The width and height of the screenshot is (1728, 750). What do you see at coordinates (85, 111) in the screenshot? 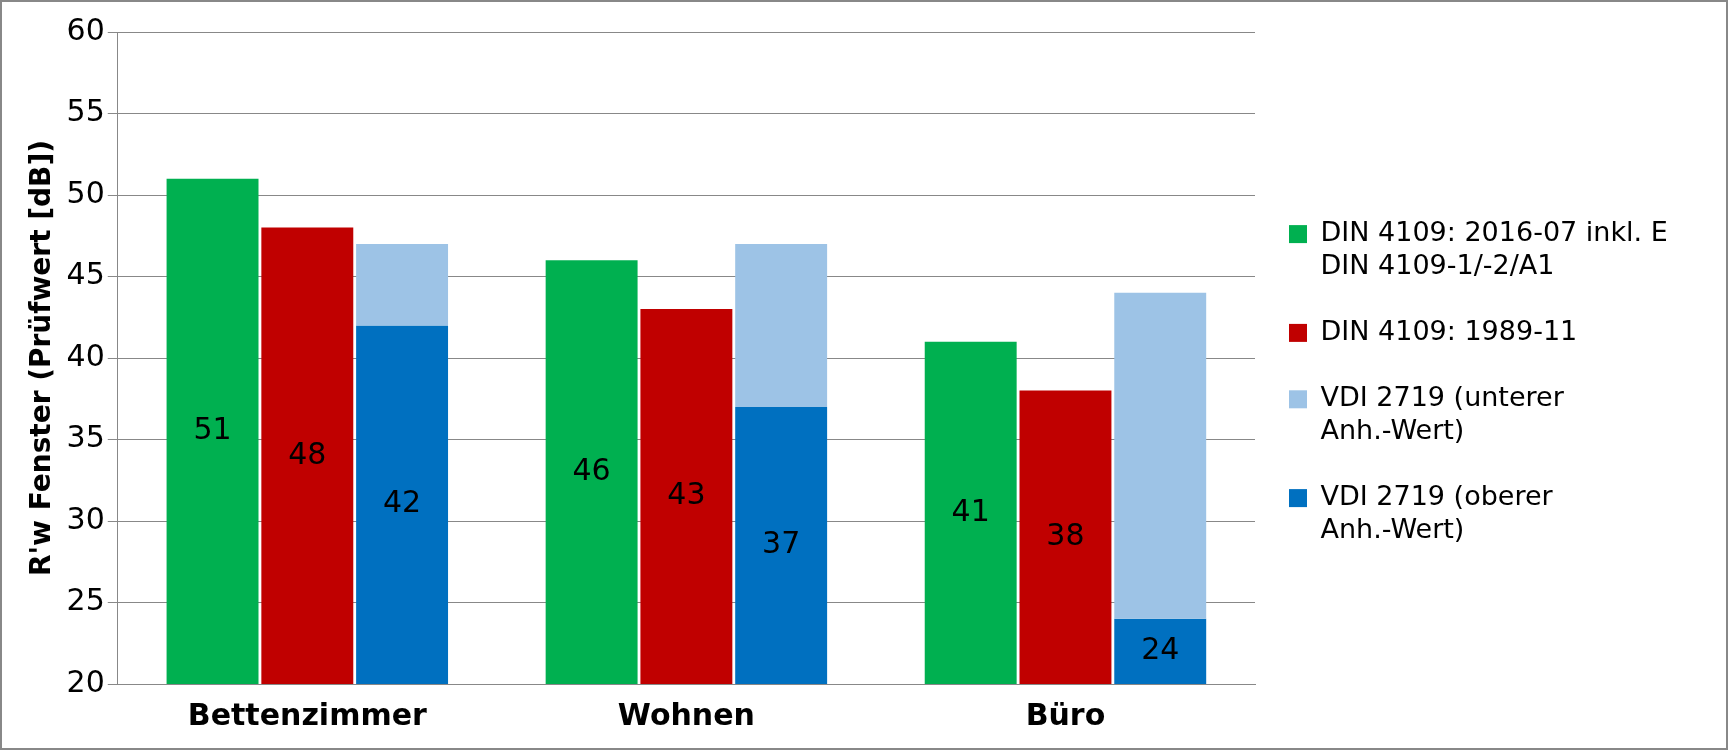
I see `y-tick-label: 55` at bounding box center [85, 111].